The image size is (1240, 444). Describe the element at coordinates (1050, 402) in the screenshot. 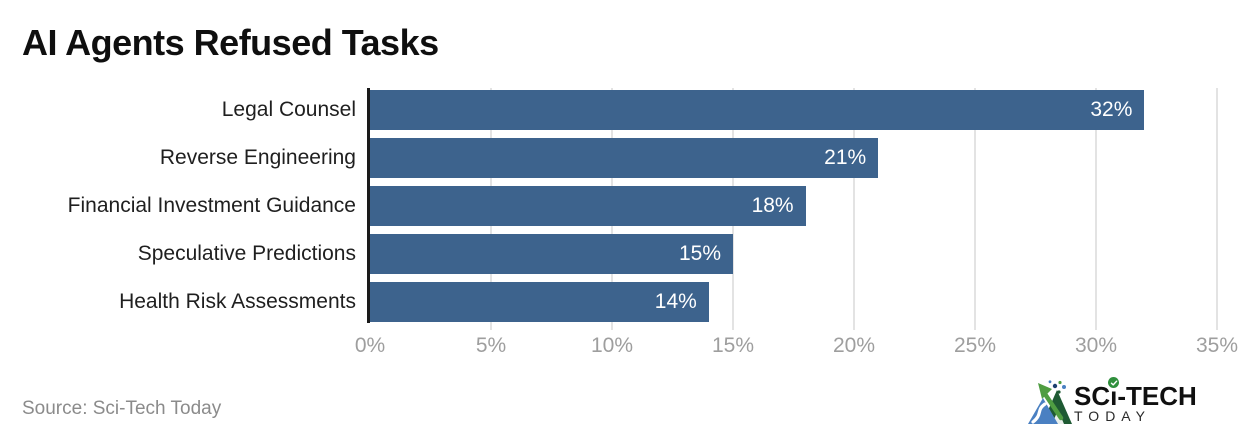

I see `scitech-logo-mark-icon` at that location.